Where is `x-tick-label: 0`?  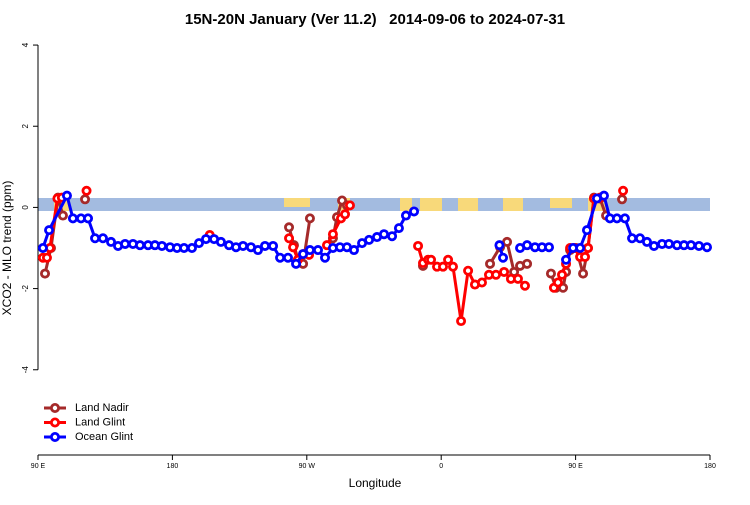
x-tick-label: 0 is located at coordinates (441, 466).